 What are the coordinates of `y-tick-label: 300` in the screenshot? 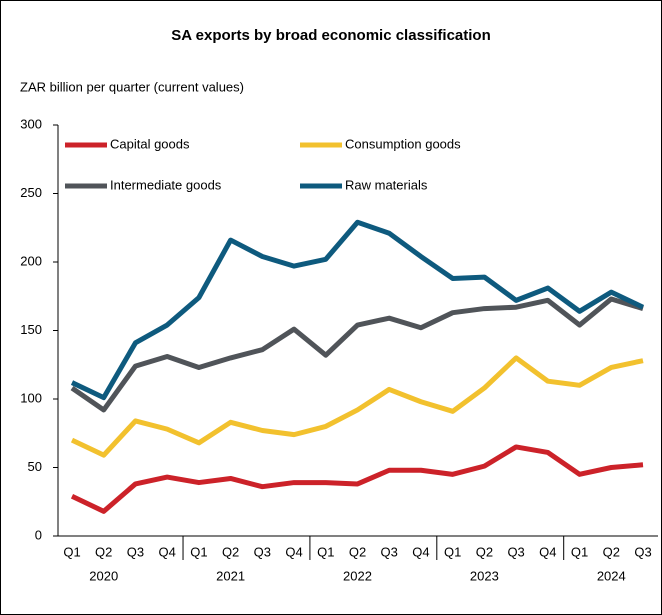 It's located at (31, 123).